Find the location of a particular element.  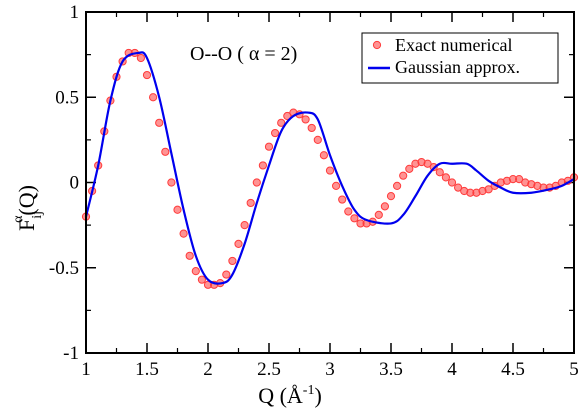

legend-label-gaussian: Gaussian approx. is located at coordinates (457, 67).